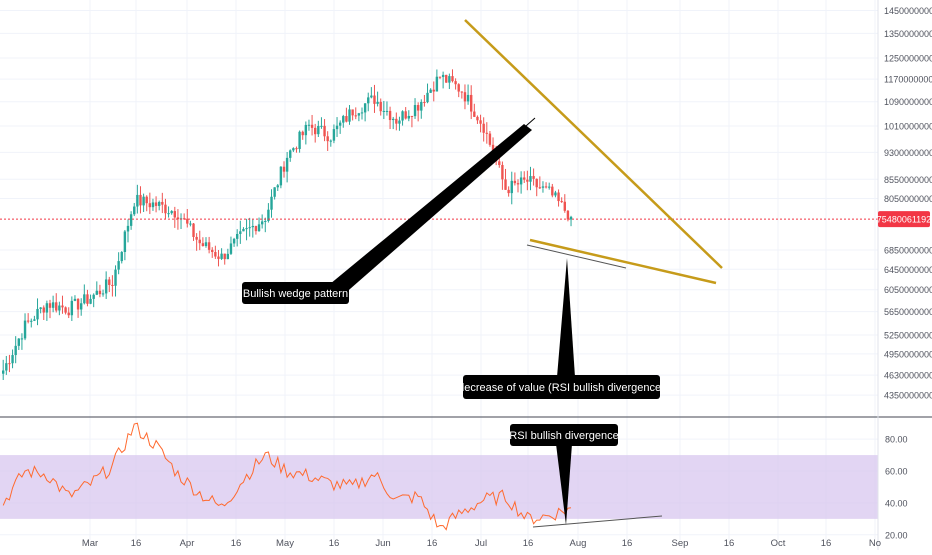 The image size is (932, 555). I want to click on time-axis-label: Jul, so click(481, 543).